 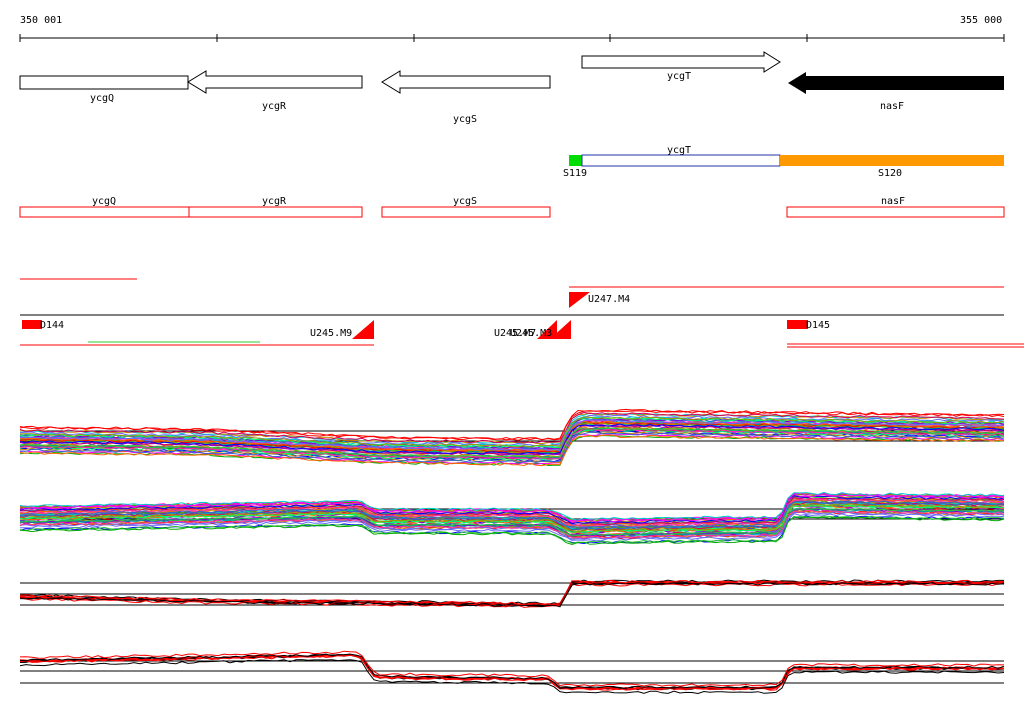 What do you see at coordinates (274, 106) in the screenshot?
I see `gene-ycgR-label: ycgR` at bounding box center [274, 106].